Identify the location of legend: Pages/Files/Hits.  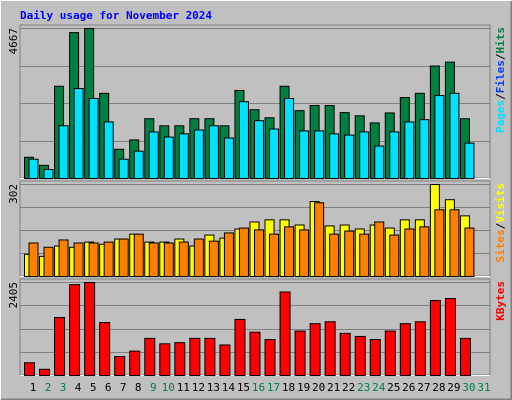
(500, 80).